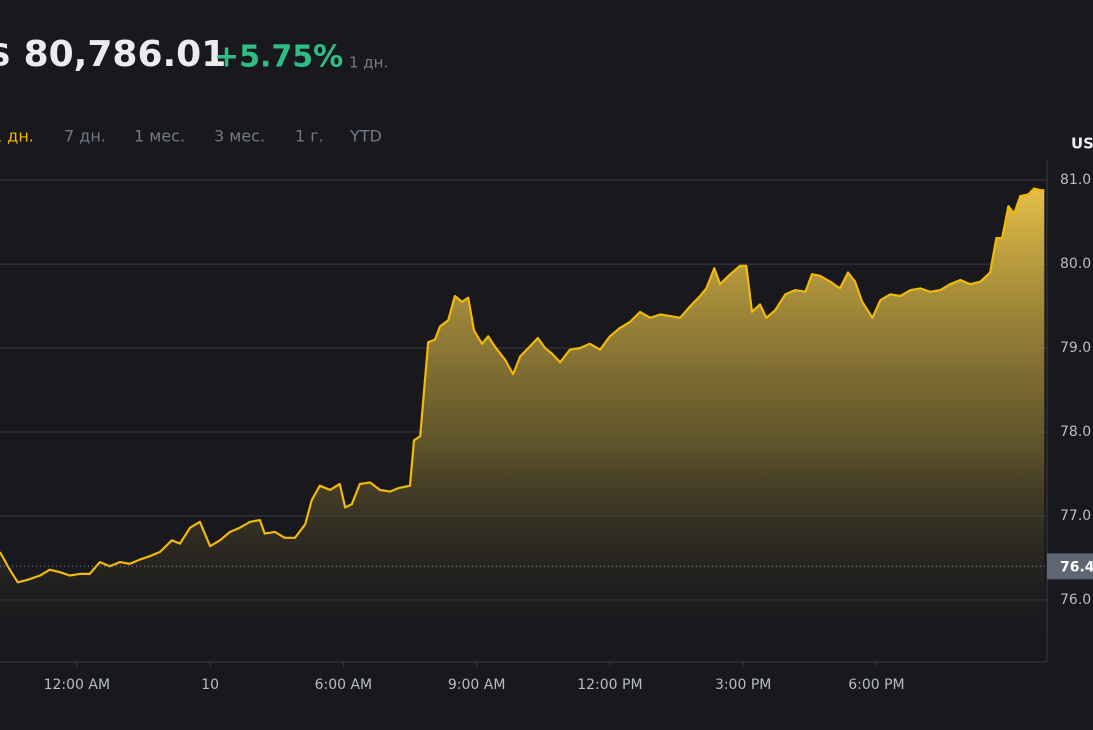  I want to click on x-tick-label: 10, so click(210, 685).